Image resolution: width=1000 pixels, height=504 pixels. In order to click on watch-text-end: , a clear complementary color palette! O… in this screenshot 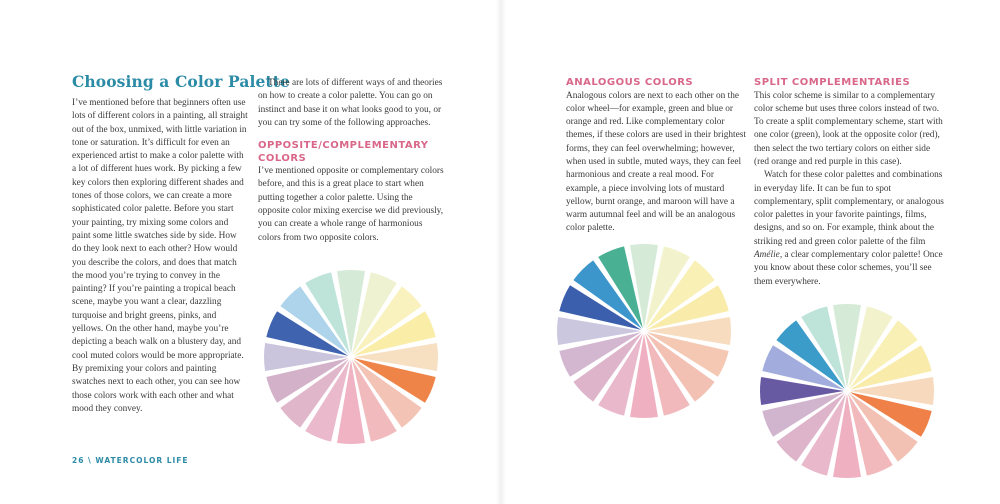, I will do `click(848, 268)`.